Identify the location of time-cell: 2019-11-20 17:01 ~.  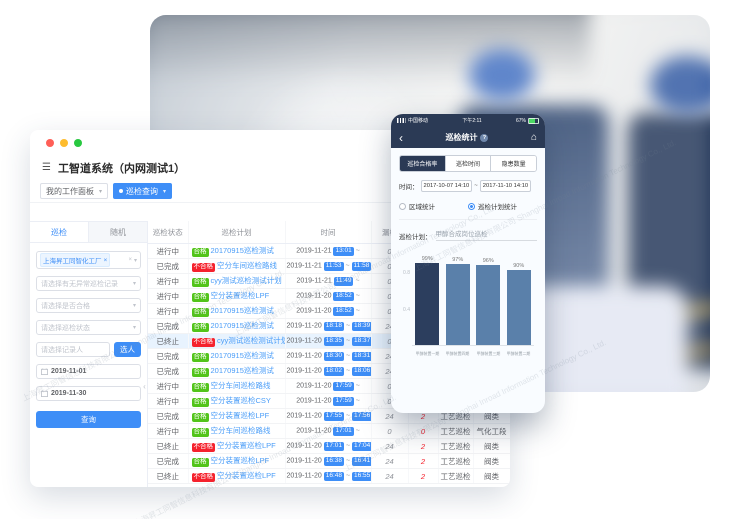
(328, 431).